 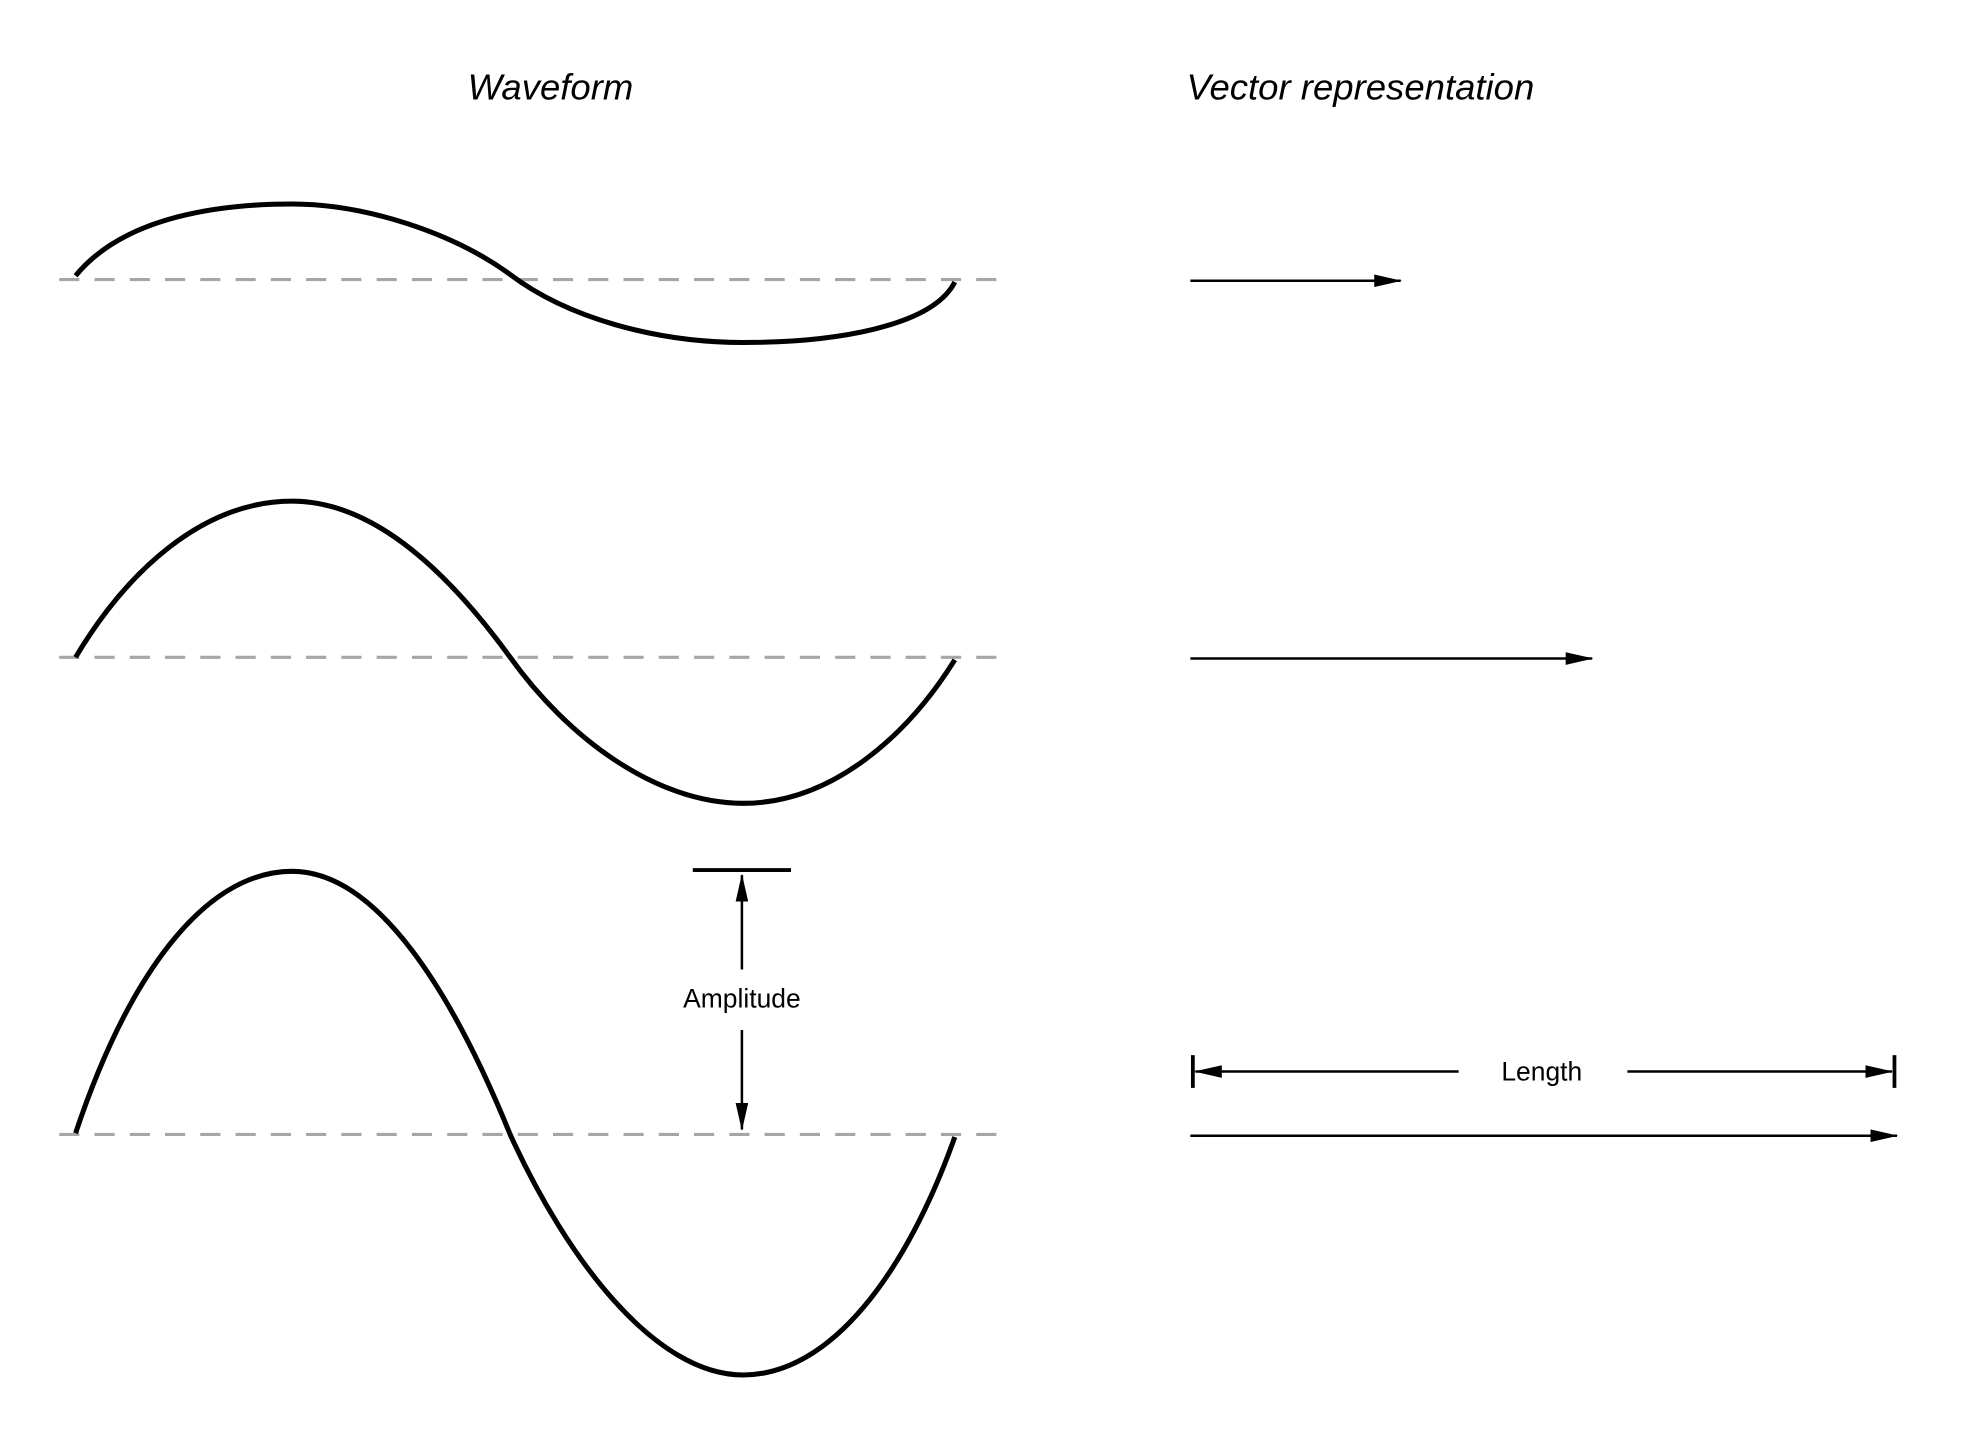 What do you see at coordinates (551, 86) in the screenshot?
I see `waveform-title: Waveform` at bounding box center [551, 86].